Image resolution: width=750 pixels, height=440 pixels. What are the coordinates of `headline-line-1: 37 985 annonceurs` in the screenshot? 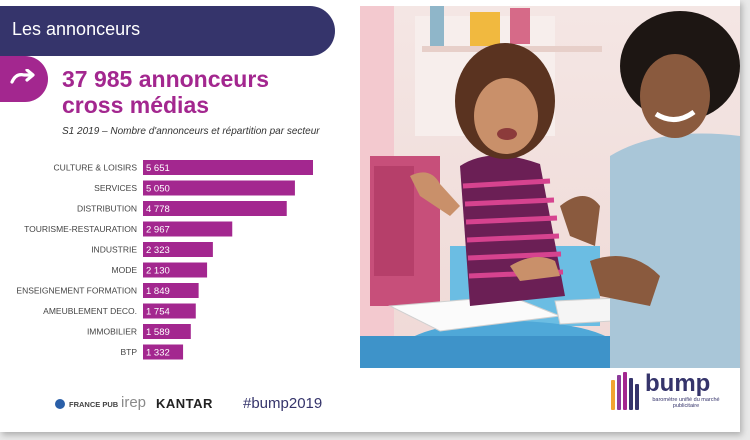 It's located at (166, 79).